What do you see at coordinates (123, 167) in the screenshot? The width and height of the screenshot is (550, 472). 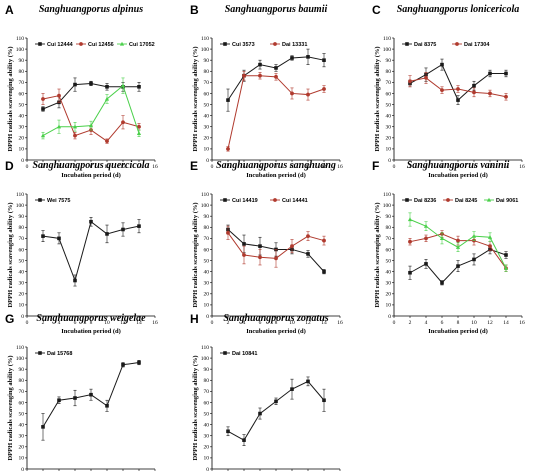 I see `x-tick-label: 12` at bounding box center [123, 167].